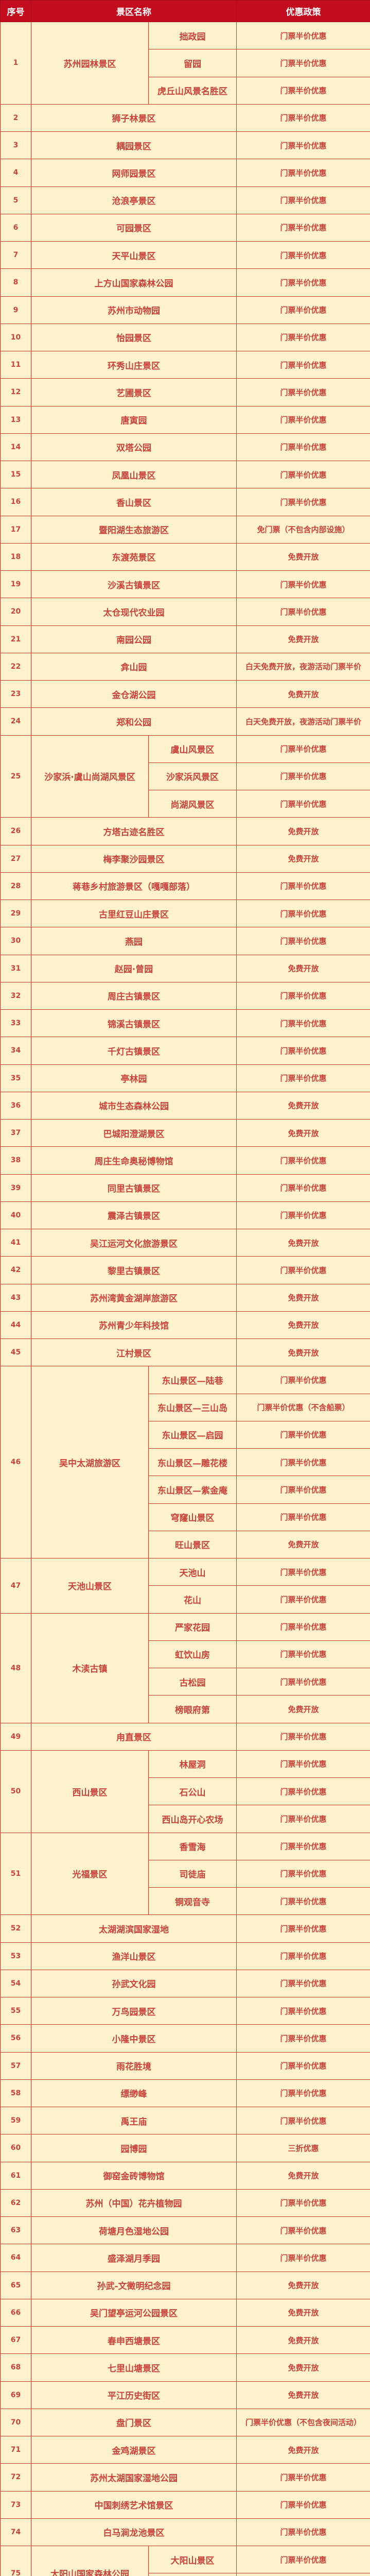 The image size is (370, 2576). I want to click on serial-number-cell: 3, so click(15, 145).